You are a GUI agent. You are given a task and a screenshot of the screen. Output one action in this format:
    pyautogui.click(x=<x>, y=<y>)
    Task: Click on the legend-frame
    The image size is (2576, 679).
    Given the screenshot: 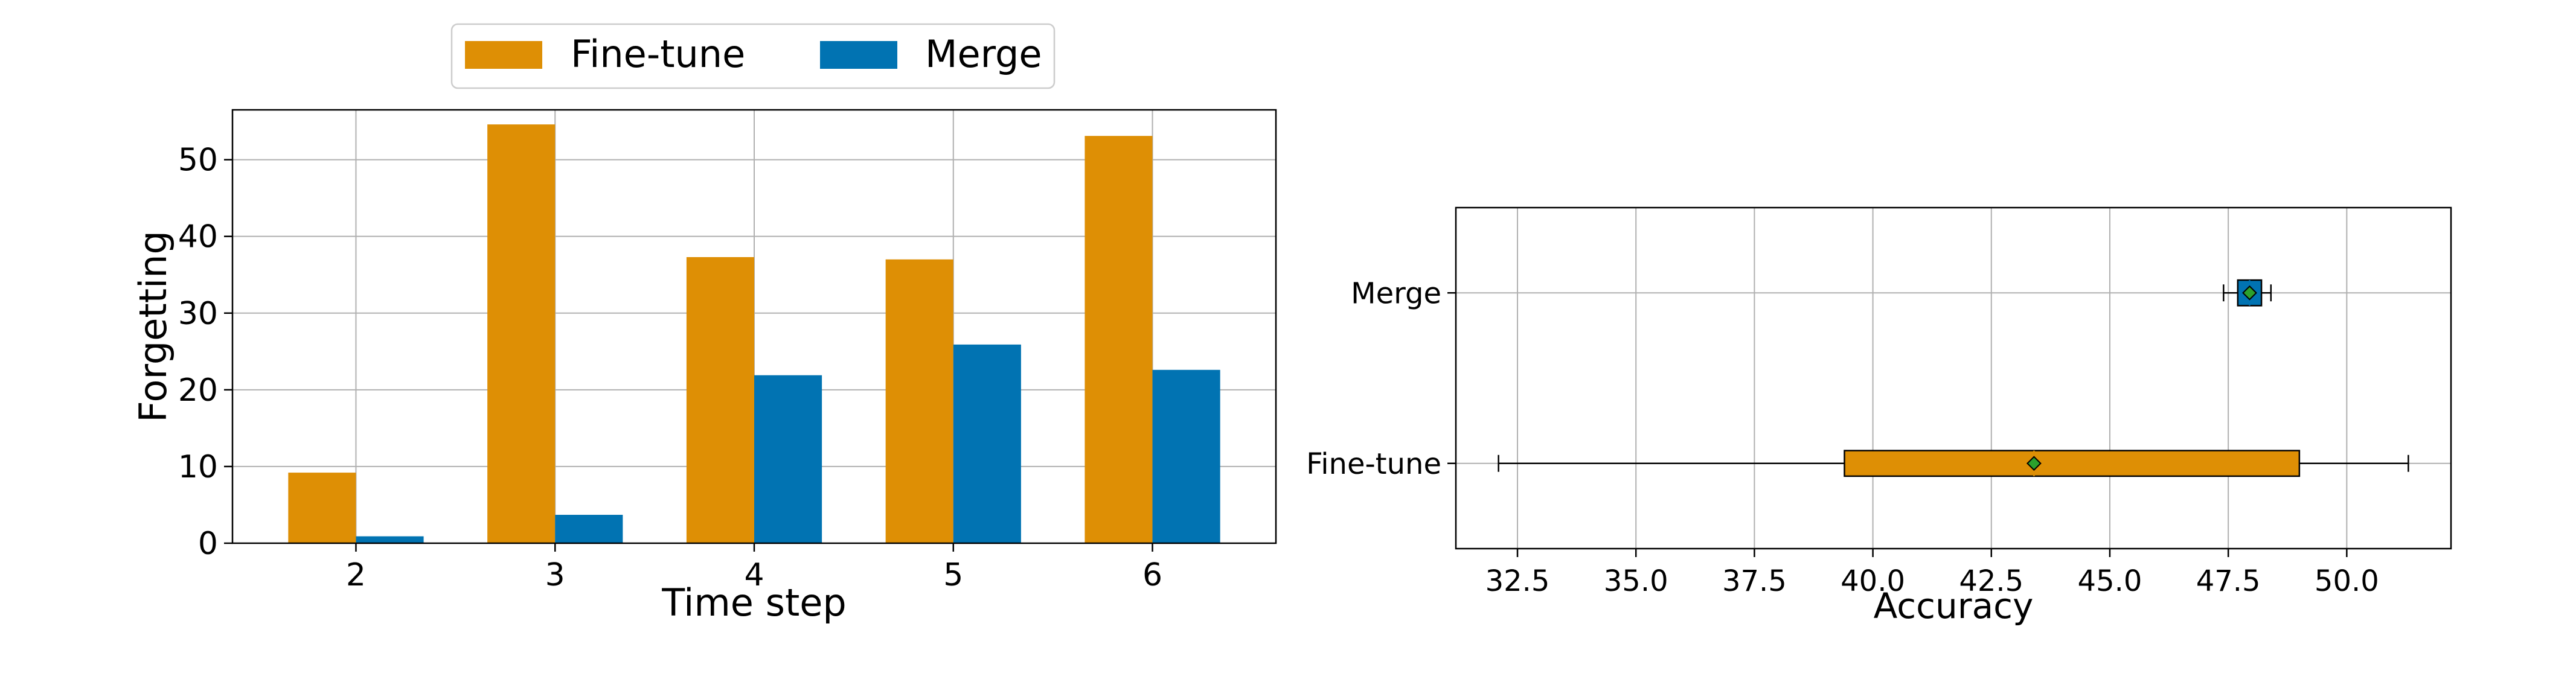 What is the action you would take?
    pyautogui.click(x=753, y=56)
    